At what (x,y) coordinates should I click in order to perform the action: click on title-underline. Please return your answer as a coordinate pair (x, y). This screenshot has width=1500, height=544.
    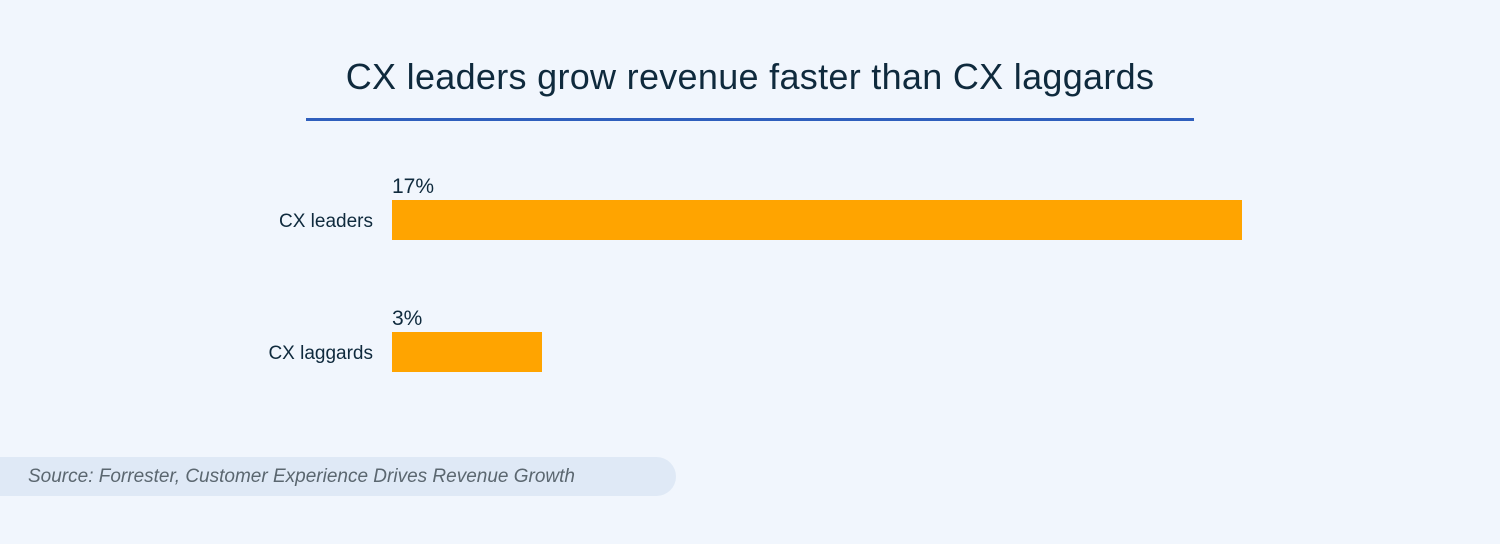
    Looking at the image, I should click on (750, 119).